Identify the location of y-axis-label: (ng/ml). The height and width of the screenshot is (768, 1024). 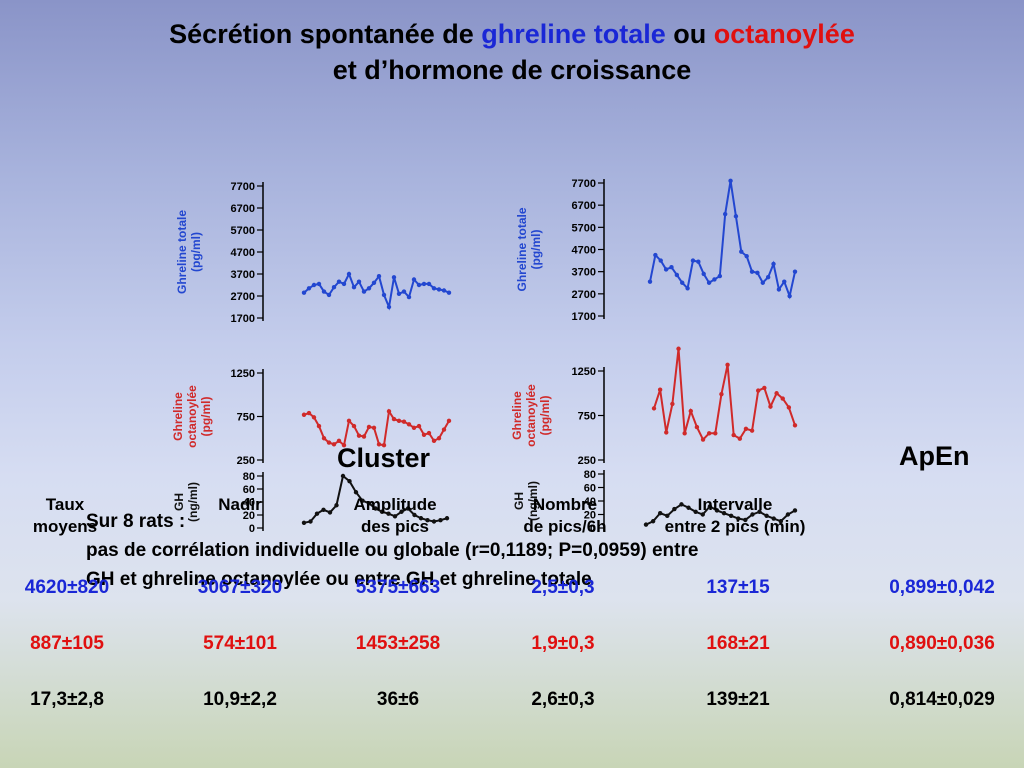
(193, 502).